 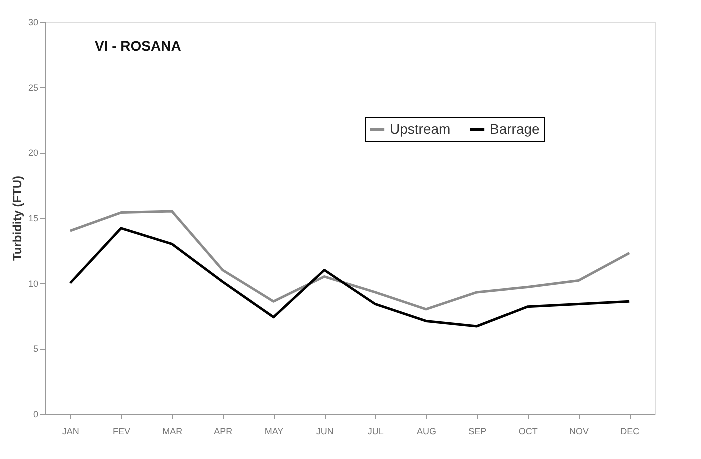 I want to click on x-tick-label: AUG, so click(x=426, y=431).